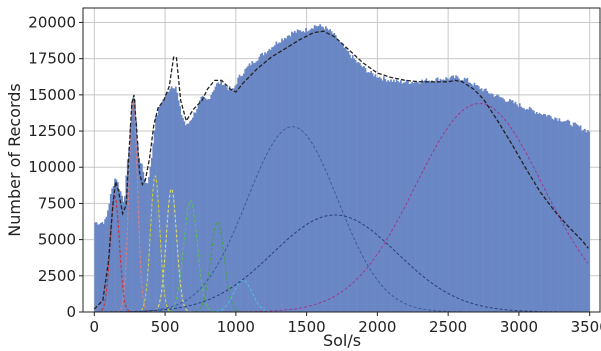 This screenshot has width=601, height=351. What do you see at coordinates (95, 327) in the screenshot?
I see `x-tick-label: 0` at bounding box center [95, 327].